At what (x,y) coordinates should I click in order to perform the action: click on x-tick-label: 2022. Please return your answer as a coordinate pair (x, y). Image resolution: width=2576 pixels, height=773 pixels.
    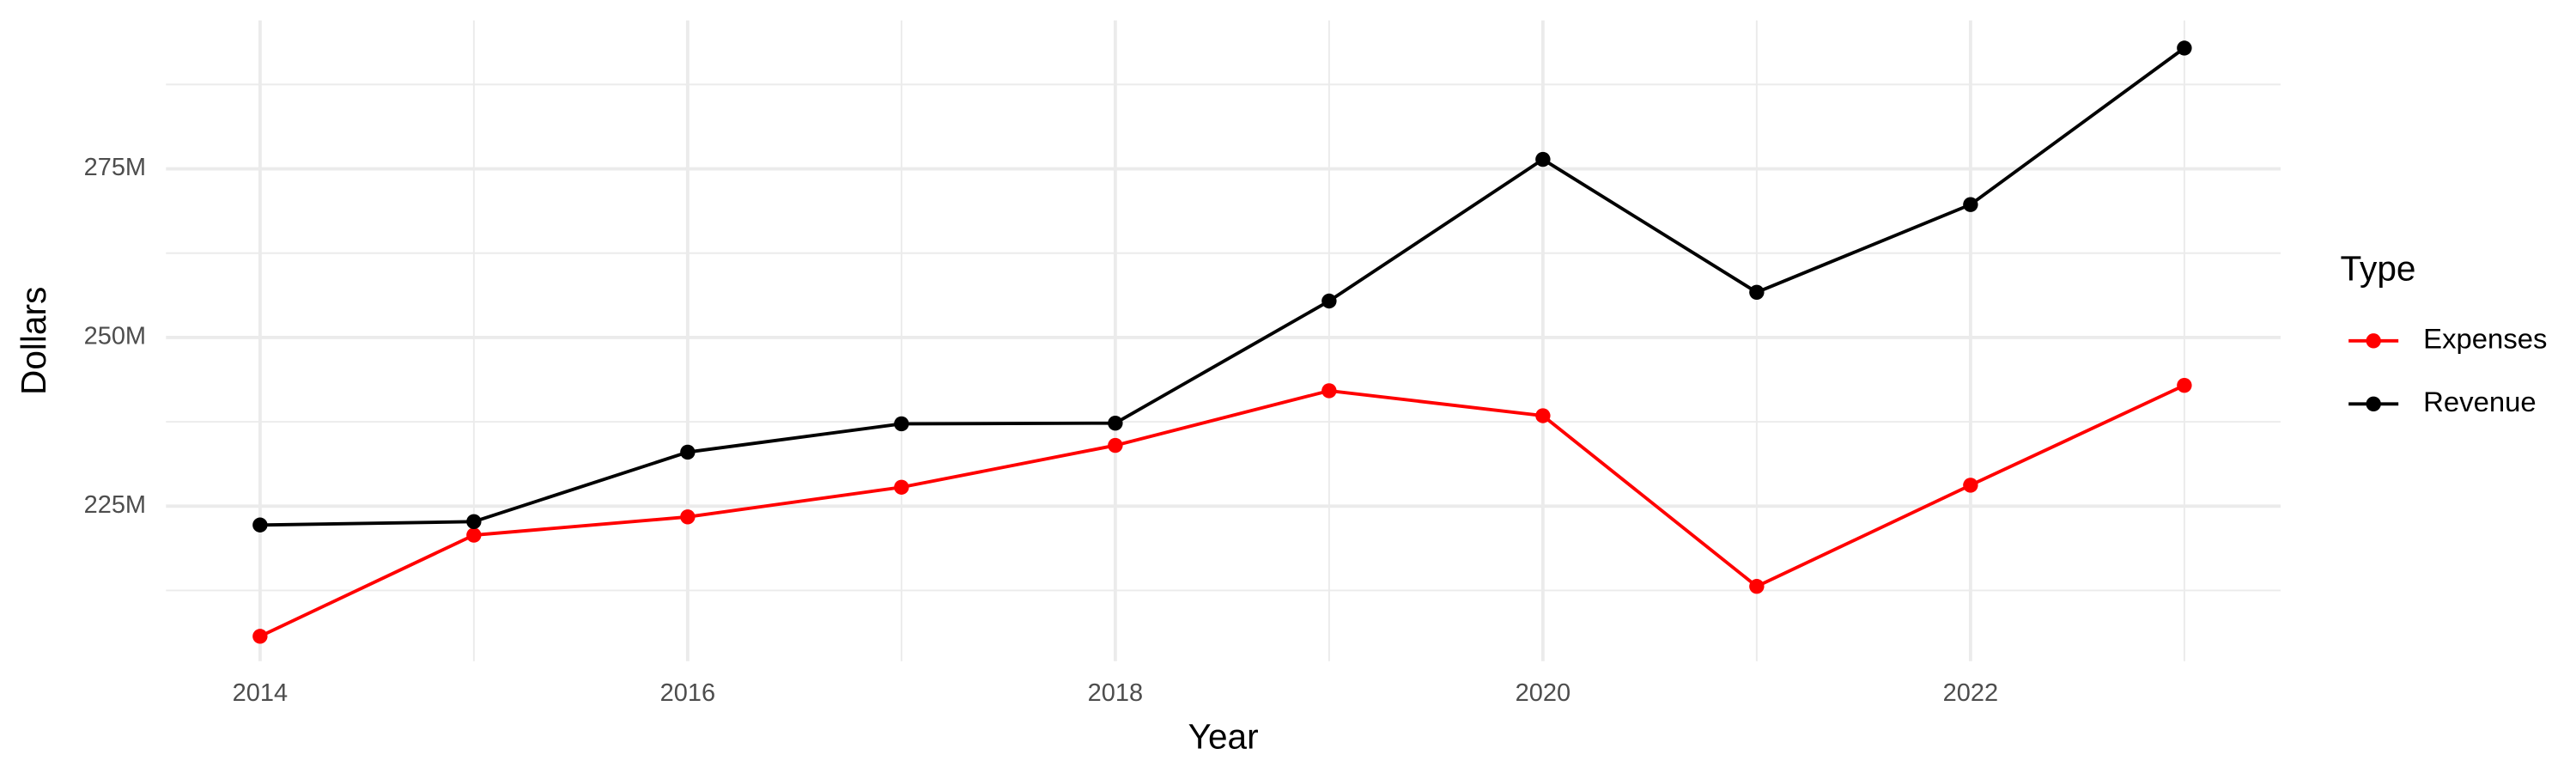
    Looking at the image, I should click on (1970, 693).